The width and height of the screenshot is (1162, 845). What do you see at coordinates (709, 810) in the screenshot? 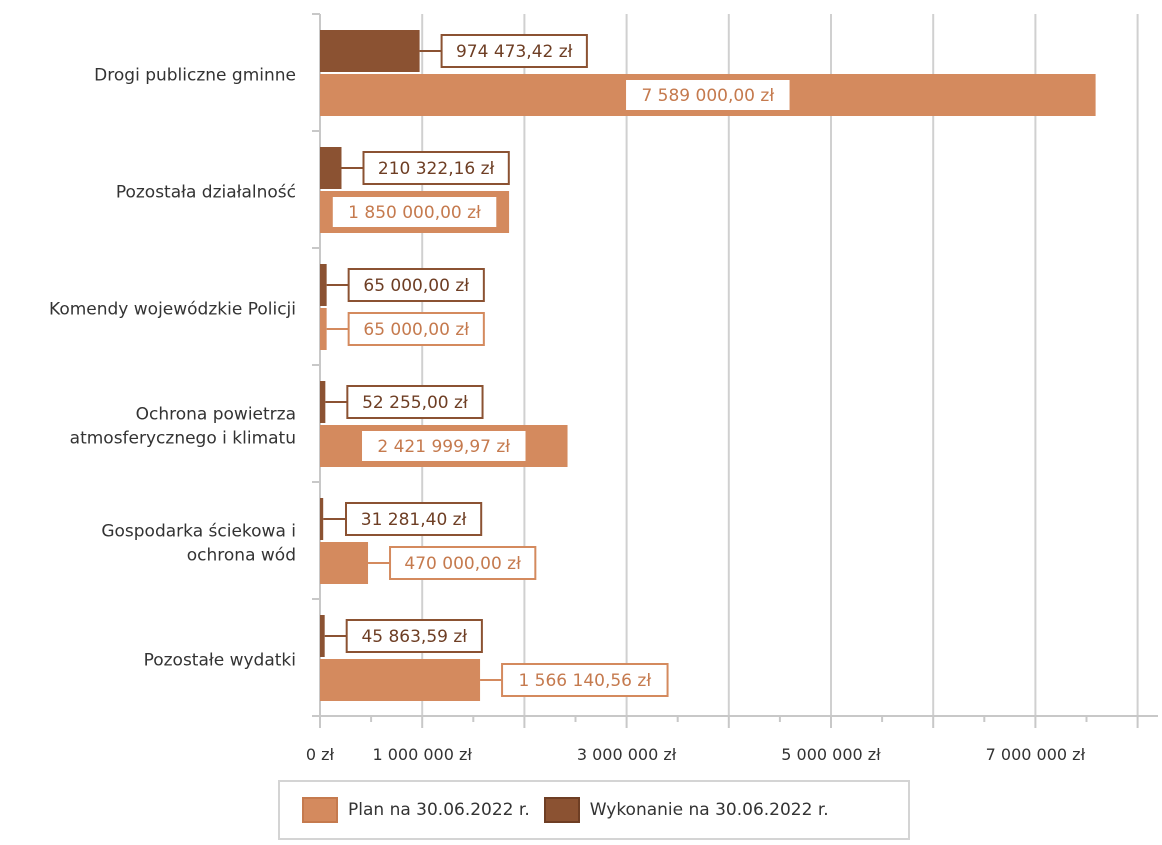
I see `legend-label-wykonanie: Wykonanie na 30.06.2022 r.` at bounding box center [709, 810].